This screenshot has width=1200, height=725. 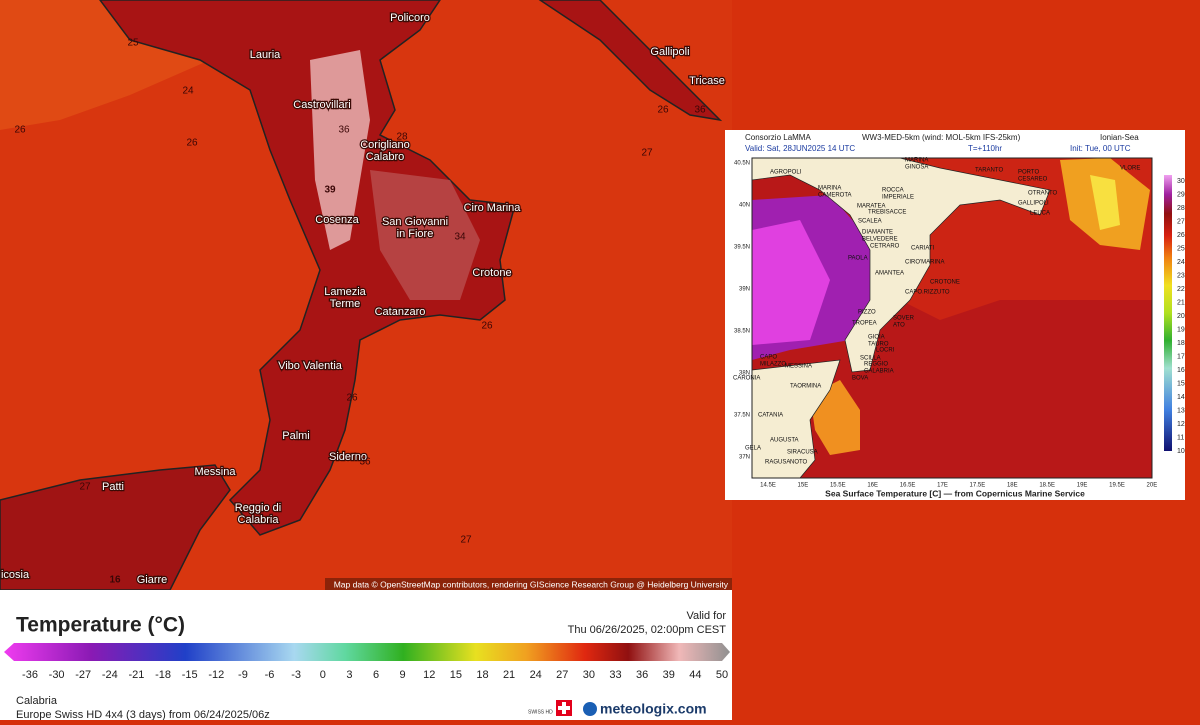 What do you see at coordinates (15, 575) in the screenshot?
I see `place-label: icosia` at bounding box center [15, 575].